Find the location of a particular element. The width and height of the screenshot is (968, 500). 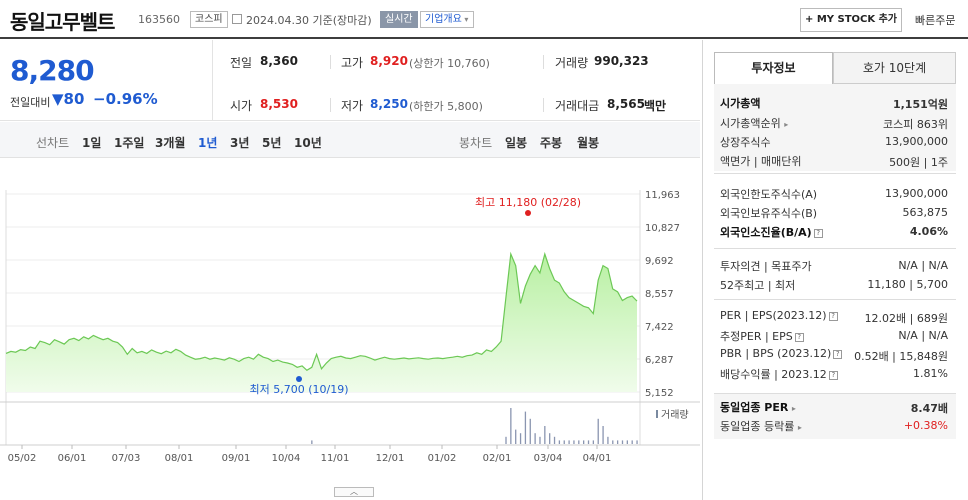

tab-1d: 1일 is located at coordinates (92, 143).